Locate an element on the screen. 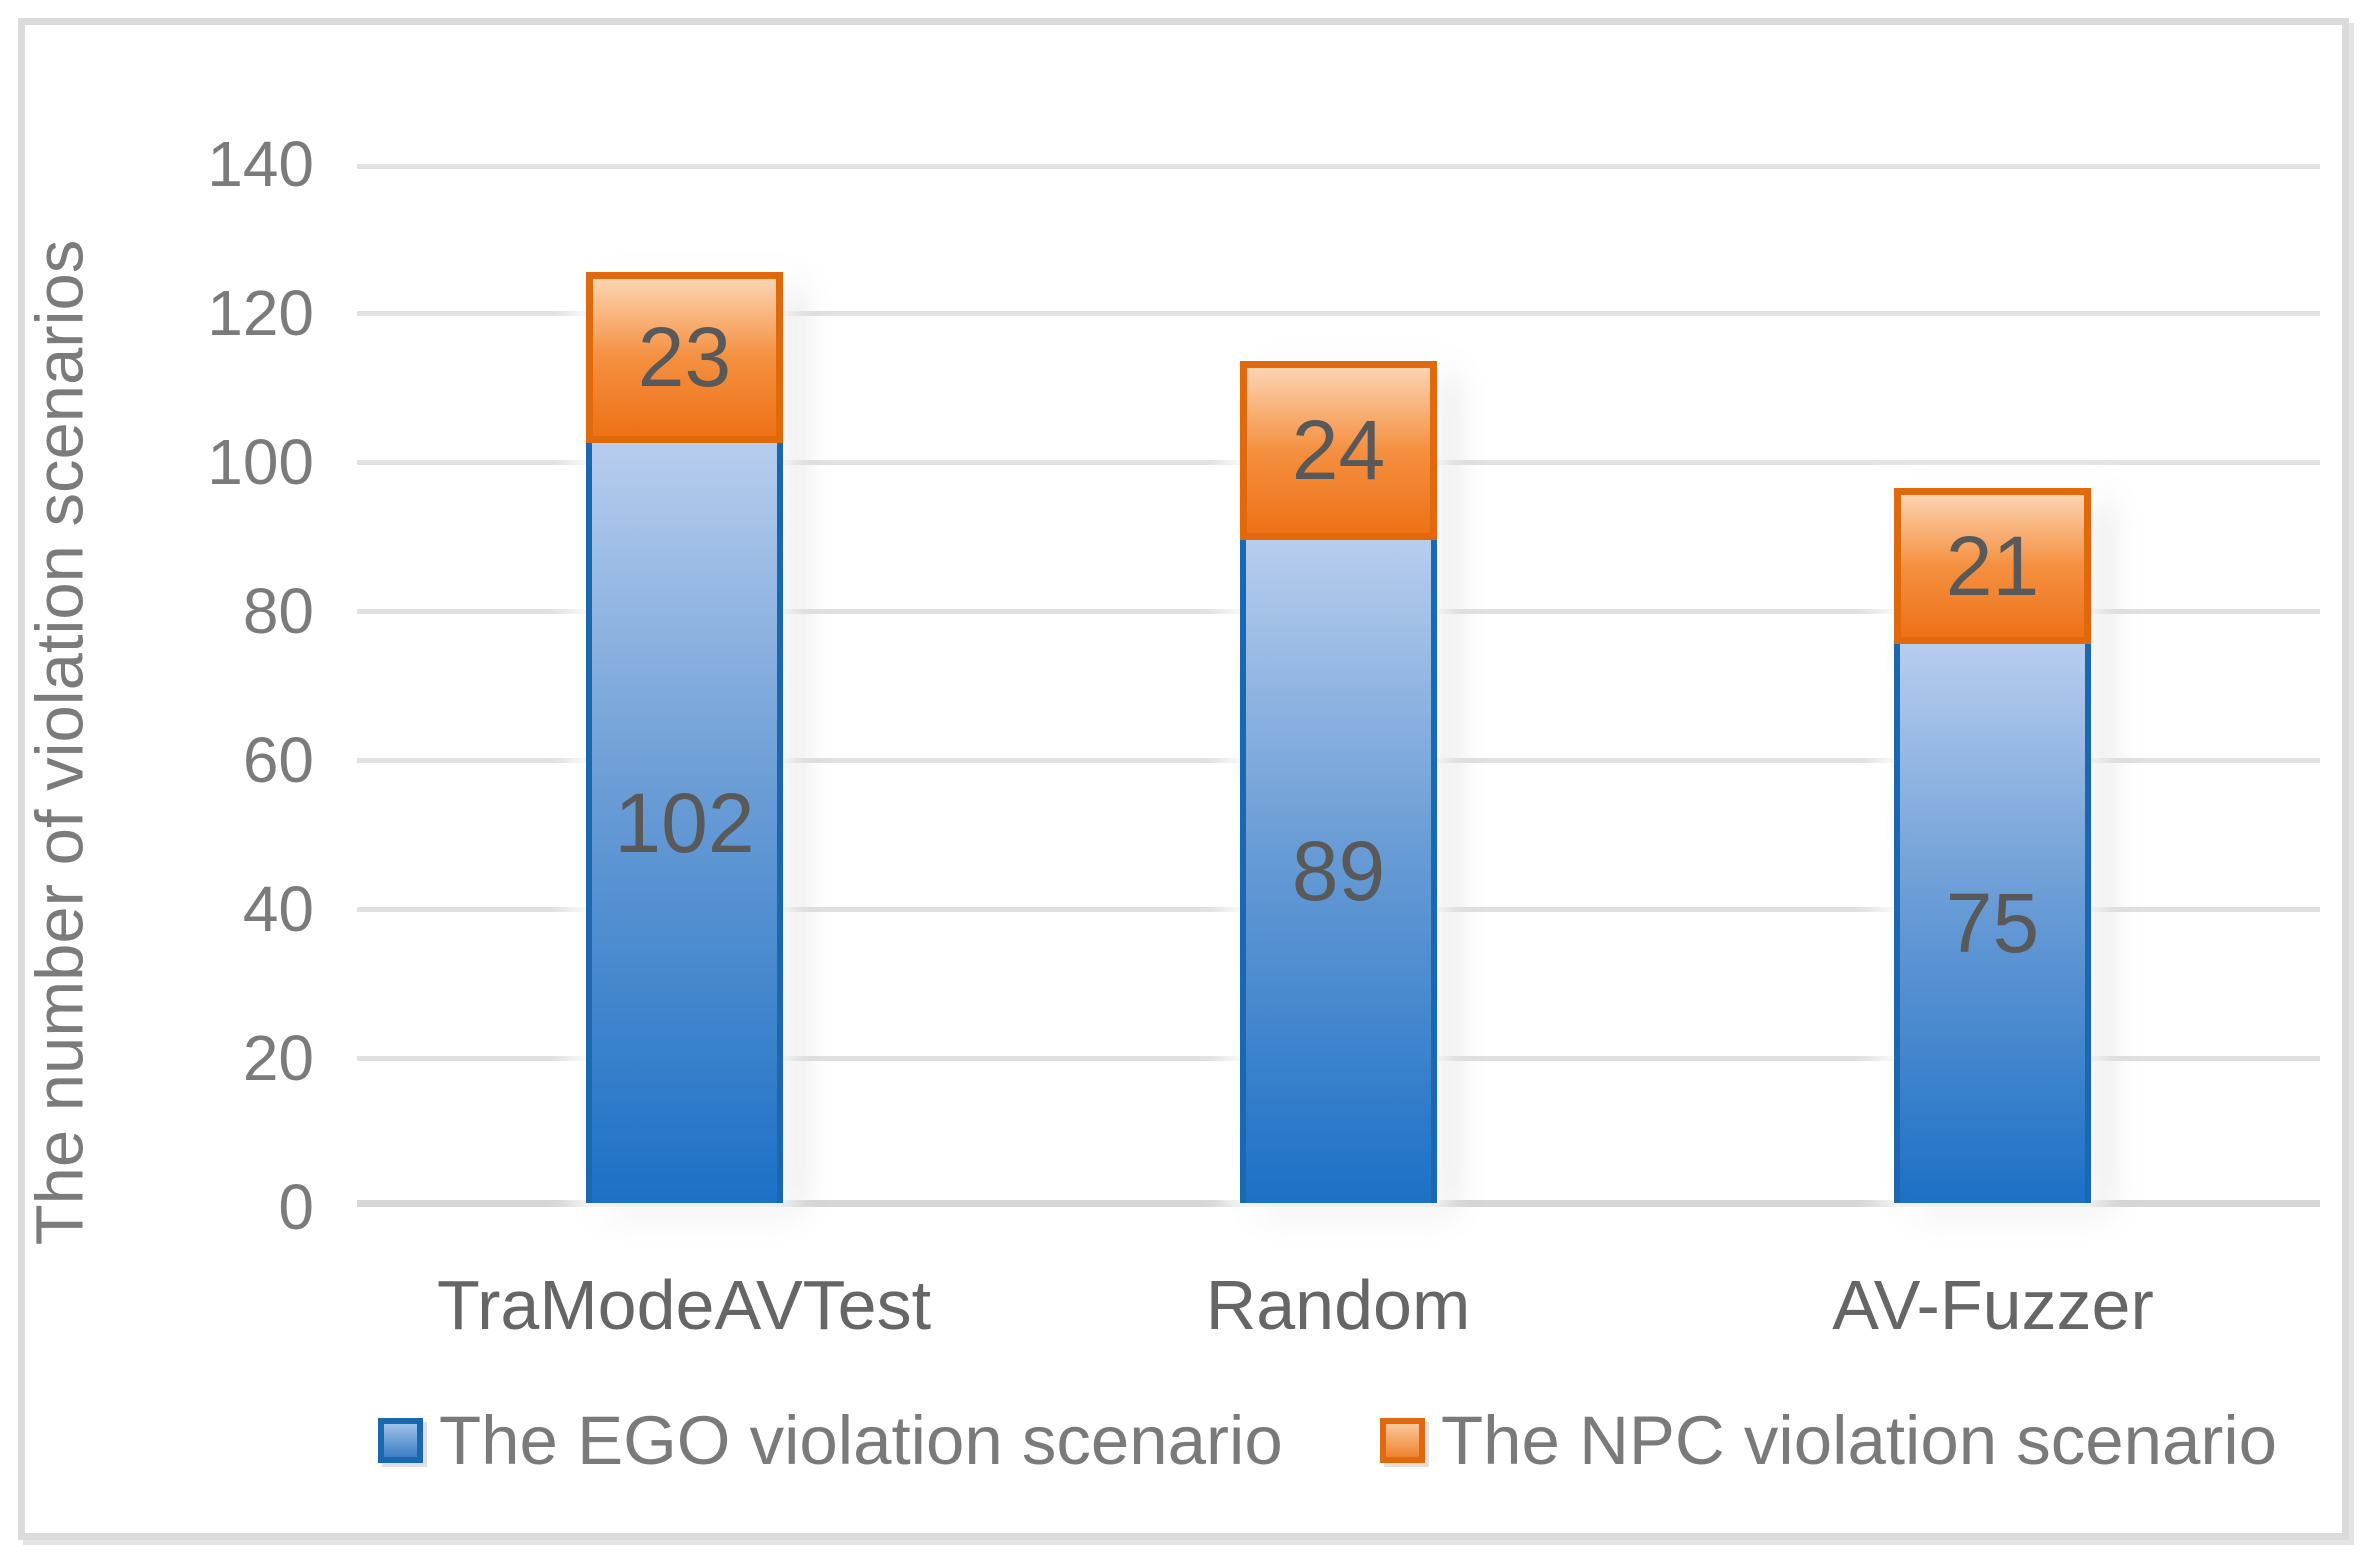 The image size is (2369, 1556). y-tick-100: 100 is located at coordinates (260, 462).